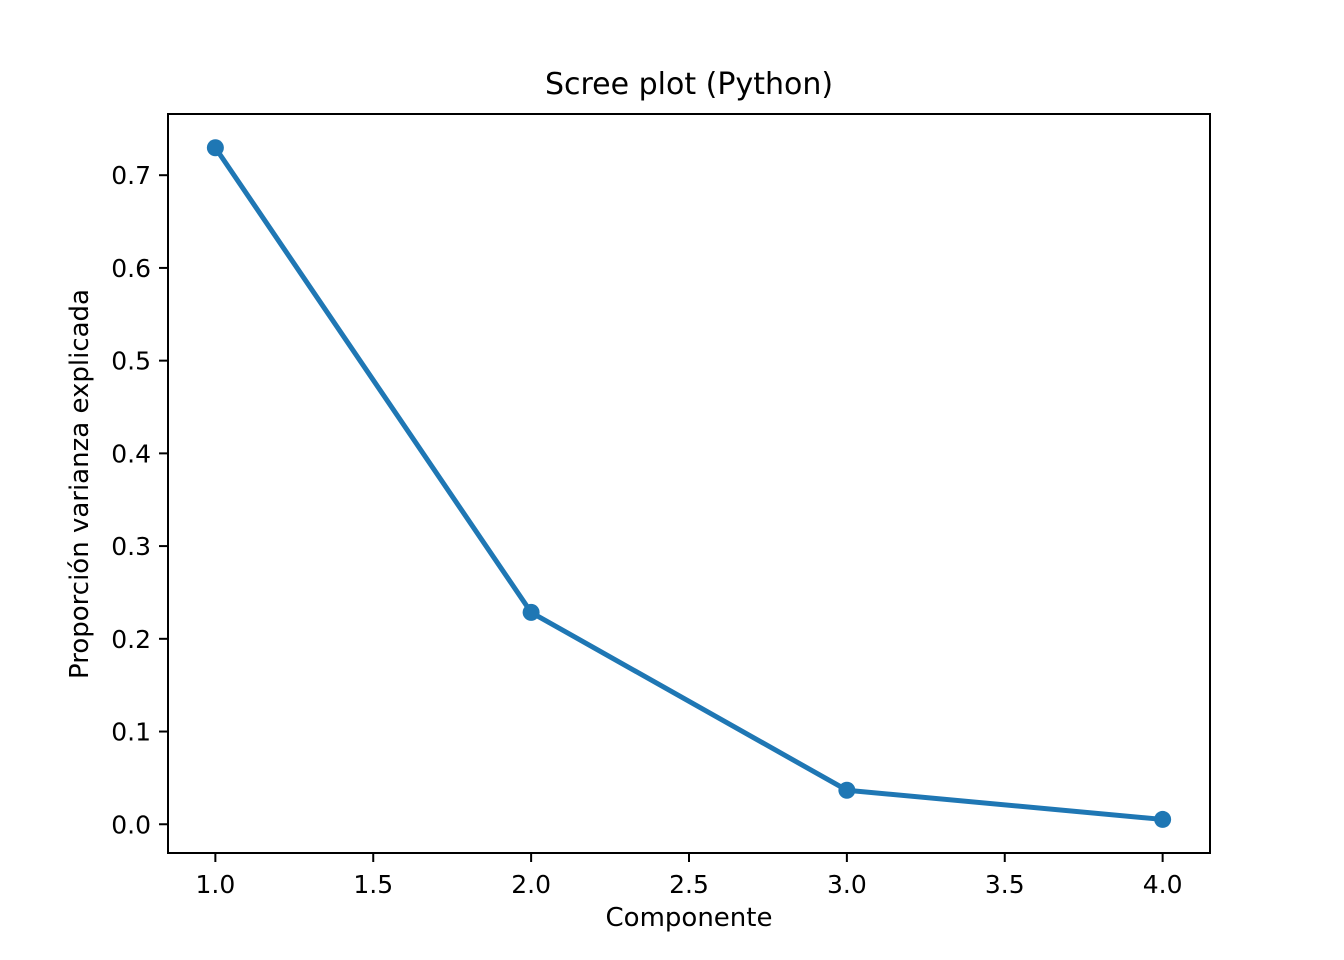 The height and width of the screenshot is (960, 1344). What do you see at coordinates (131, 639) in the screenshot?
I see `y-tick-label: 0.2` at bounding box center [131, 639].